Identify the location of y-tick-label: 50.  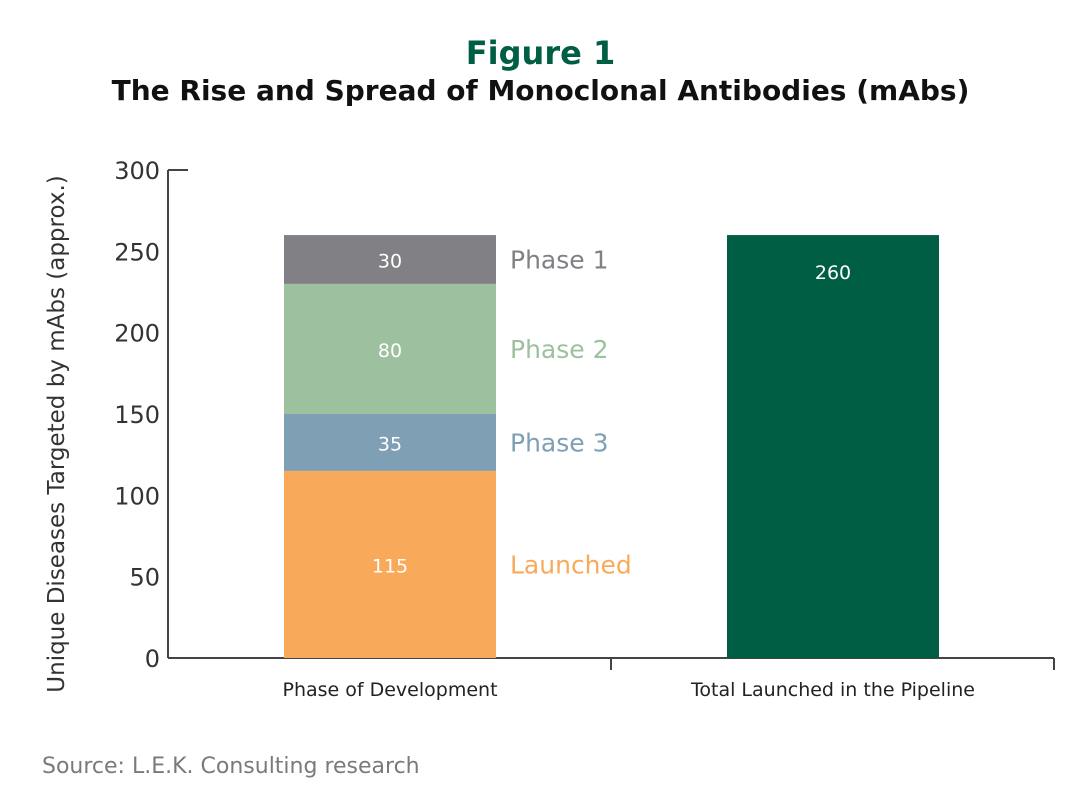
(144, 578).